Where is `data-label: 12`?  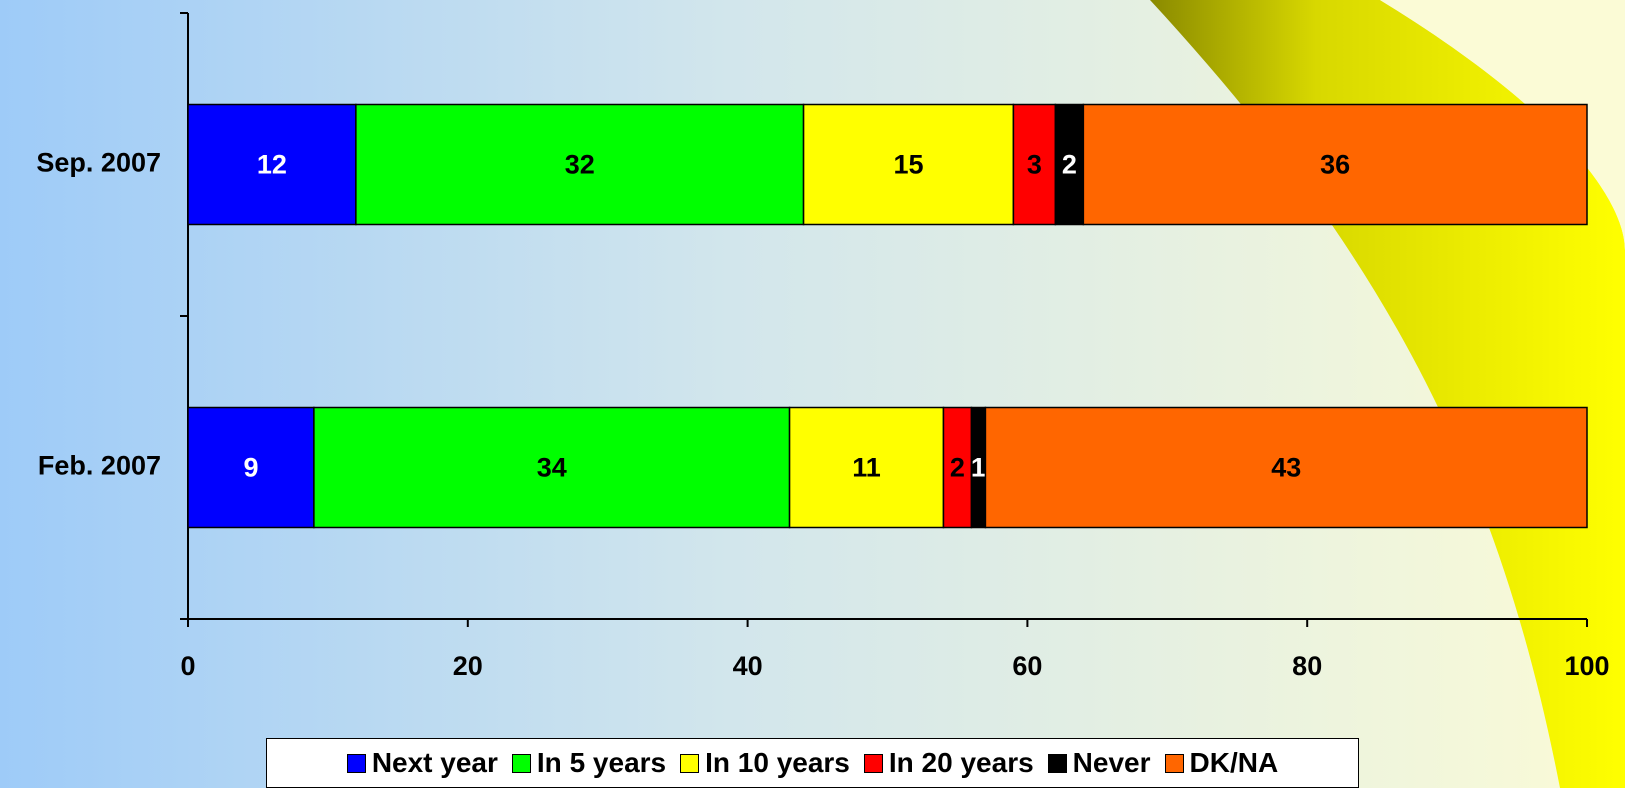 data-label: 12 is located at coordinates (272, 165).